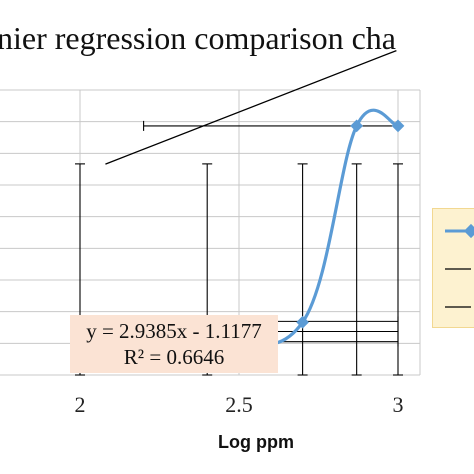 The height and width of the screenshot is (474, 474). What do you see at coordinates (174, 357) in the screenshot?
I see `trendline-r-squared: R² = 0.6646` at bounding box center [174, 357].